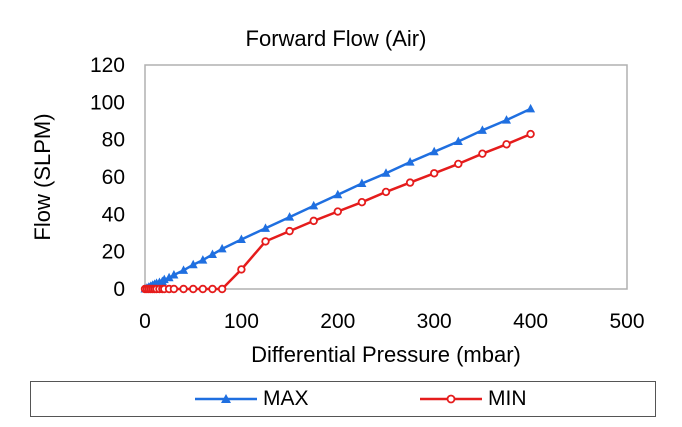  I want to click on y-tick-label: 40, so click(113, 214).